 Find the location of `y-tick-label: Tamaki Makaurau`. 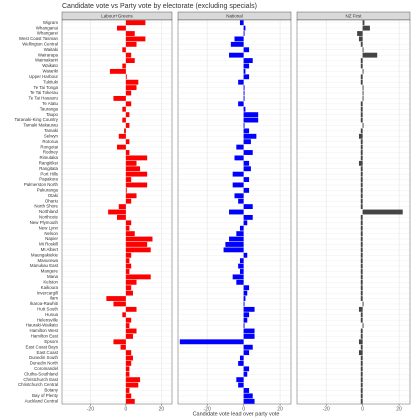

y-tick-label: Tamaki Makaurau is located at coordinates (40, 125).